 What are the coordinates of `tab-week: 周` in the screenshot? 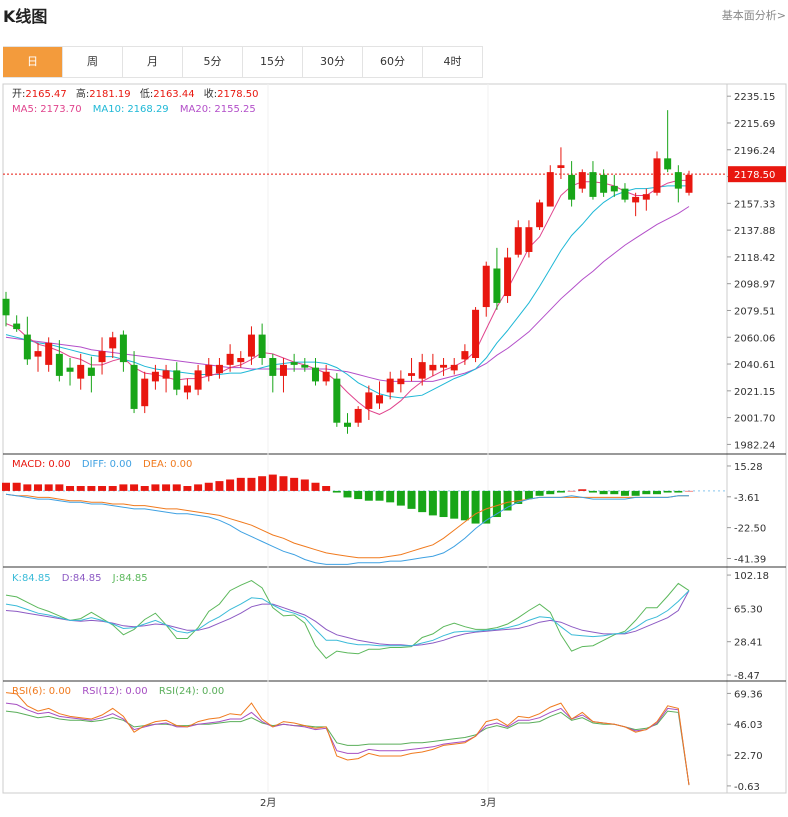 It's located at (93, 62).